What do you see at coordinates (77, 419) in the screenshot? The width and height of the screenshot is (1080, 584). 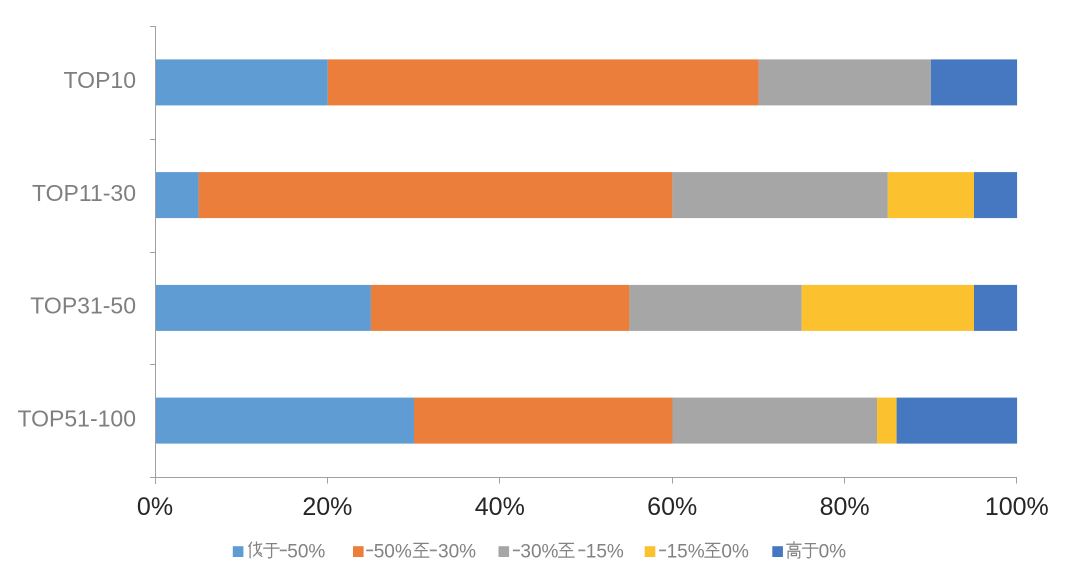 I see `svg-text: TOP51-100` at bounding box center [77, 419].